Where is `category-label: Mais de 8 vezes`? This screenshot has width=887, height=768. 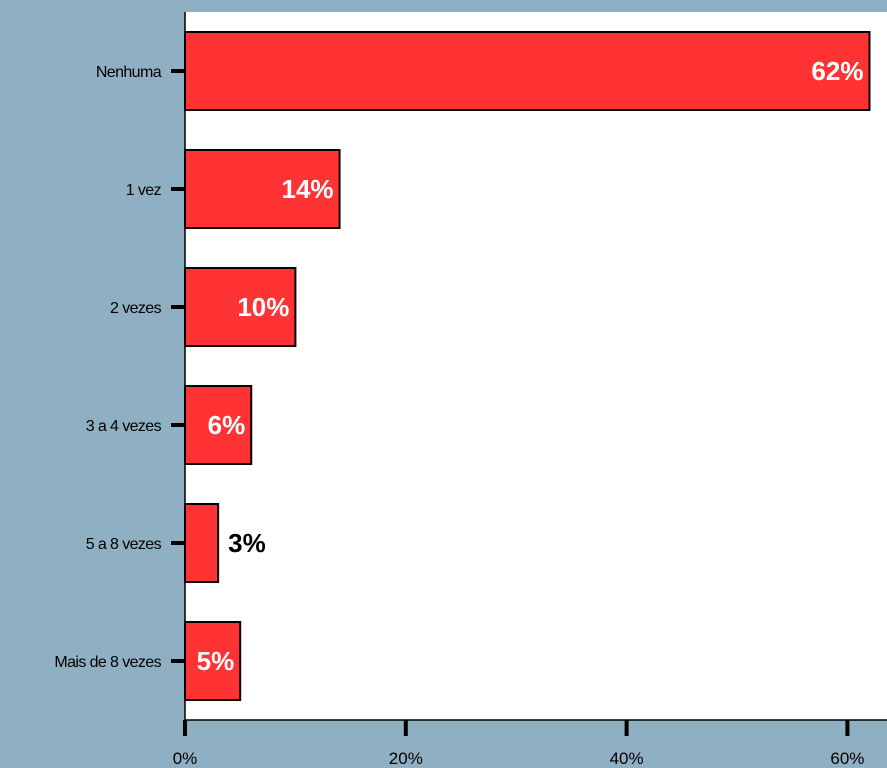 category-label: Mais de 8 vezes is located at coordinates (107, 662).